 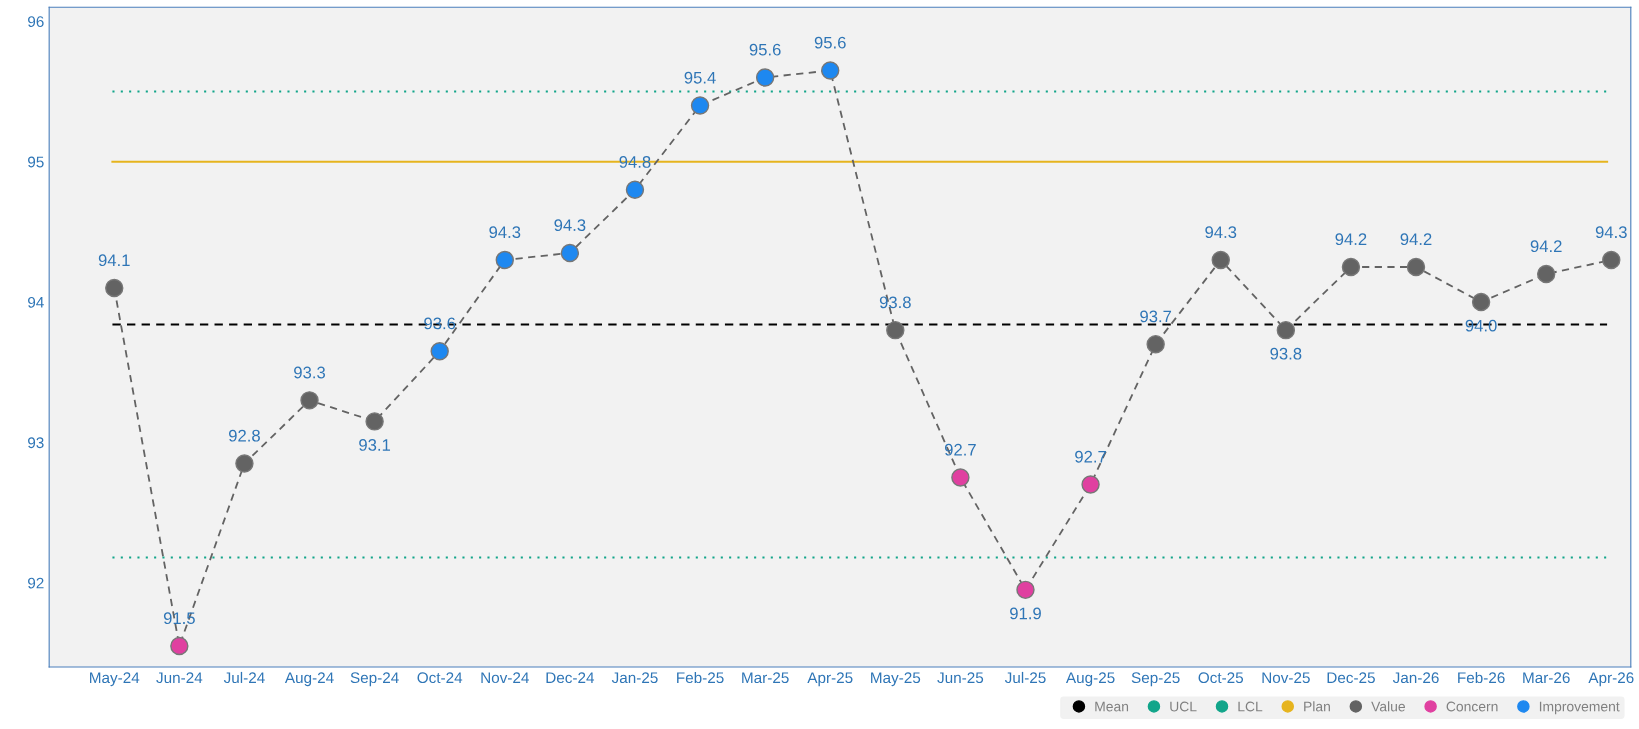 What do you see at coordinates (1579, 708) in the screenshot?
I see `legend-label: Improvement` at bounding box center [1579, 708].